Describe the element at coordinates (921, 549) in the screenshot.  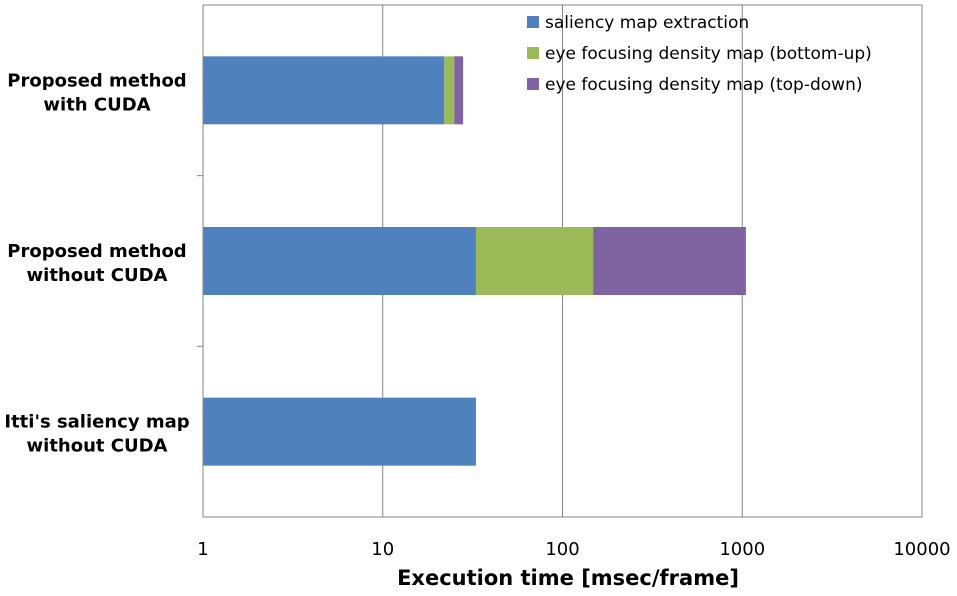
I see `x-tick-label: 10000` at that location.